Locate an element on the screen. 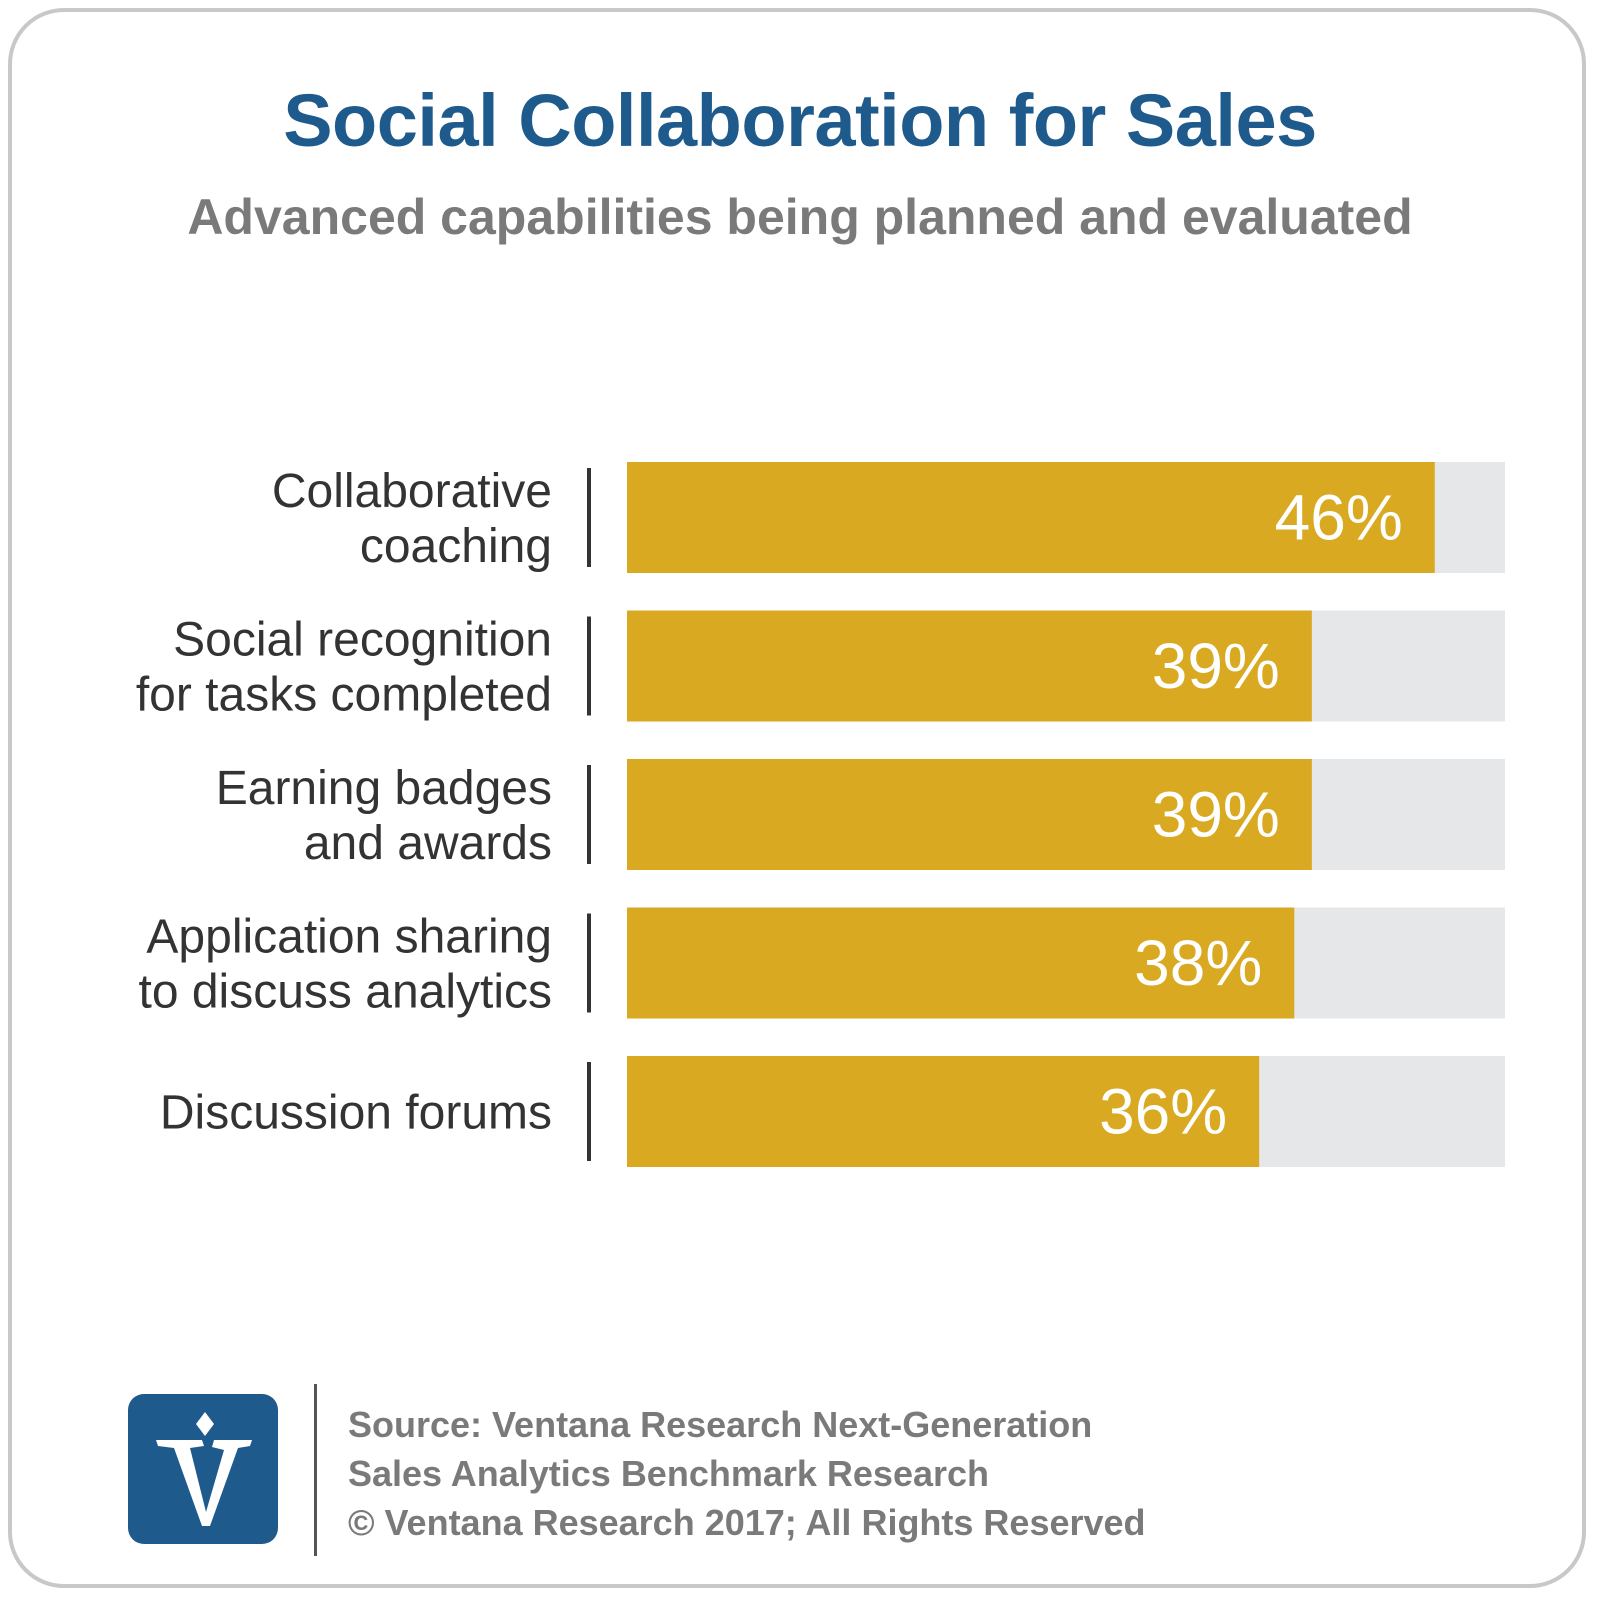 The width and height of the screenshot is (1600, 1600). bar-value-label: 46% is located at coordinates (1339, 518).